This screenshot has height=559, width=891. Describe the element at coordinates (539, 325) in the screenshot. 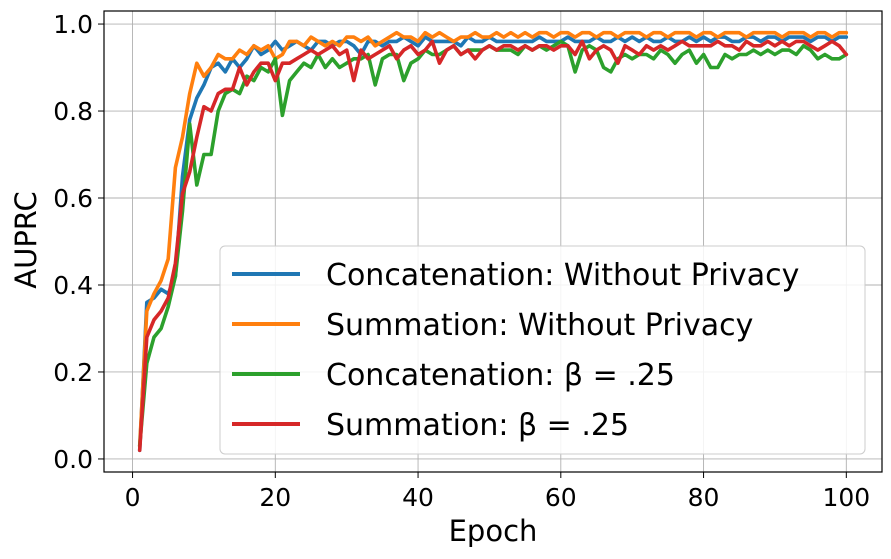

I see `legend-label: Summation: Without Privacy` at that location.